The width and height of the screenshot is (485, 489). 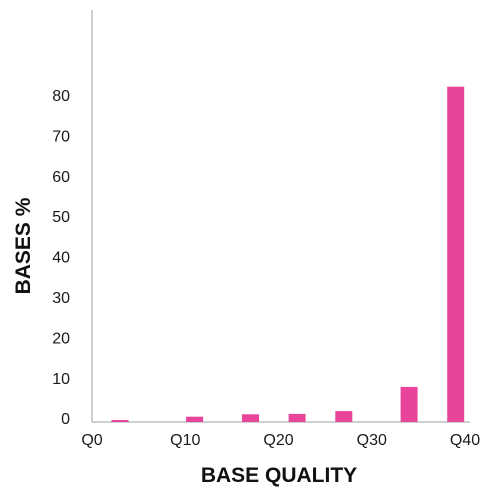 I want to click on y-tick-label: 70, so click(x=61, y=136).